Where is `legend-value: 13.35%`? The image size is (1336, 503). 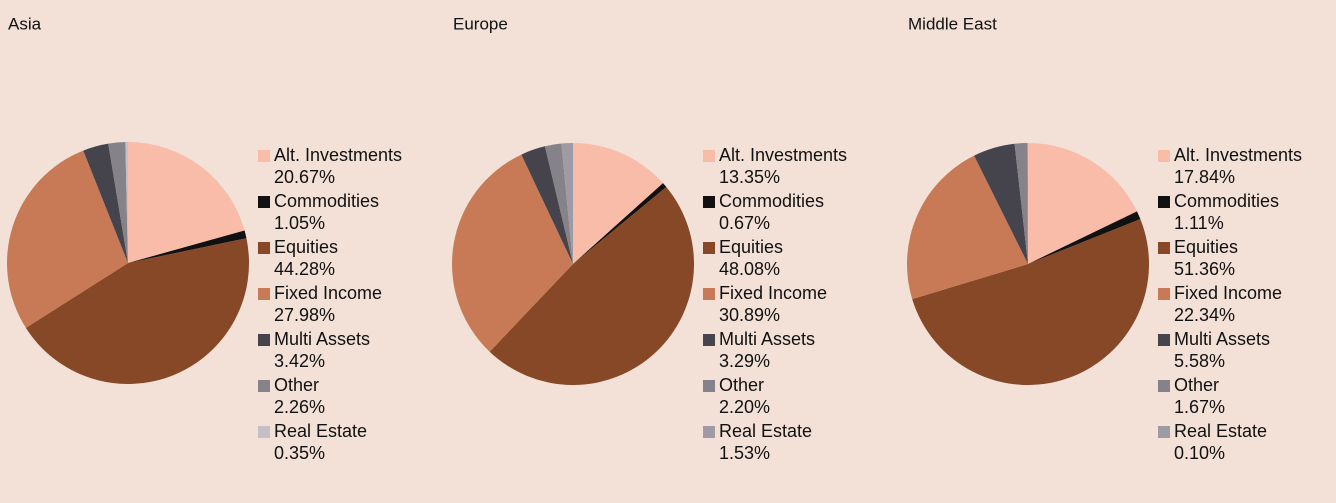 legend-value: 13.35% is located at coordinates (749, 177).